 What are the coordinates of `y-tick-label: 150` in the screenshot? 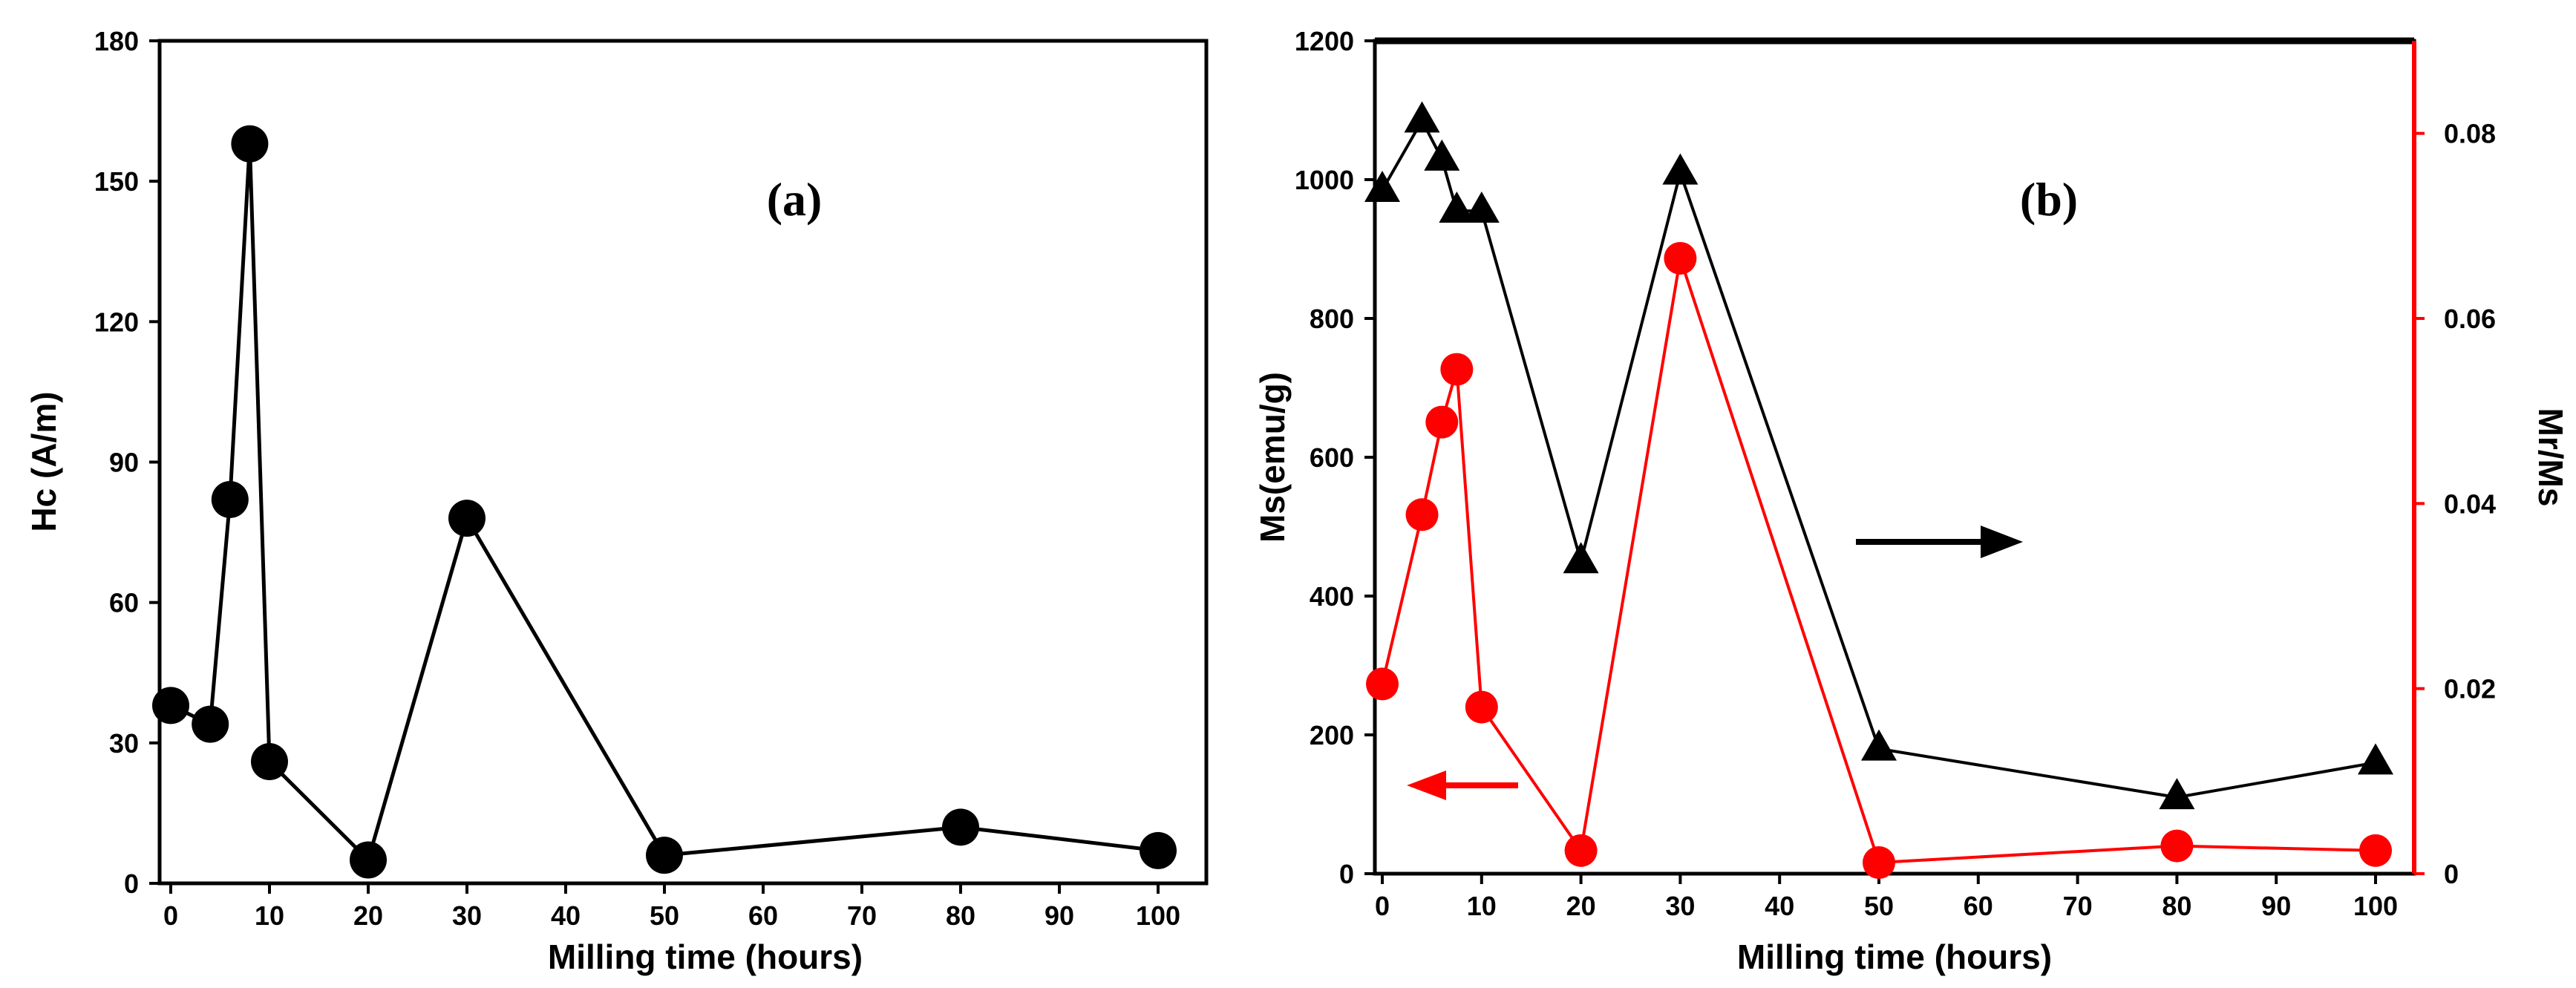 It's located at (117, 181).